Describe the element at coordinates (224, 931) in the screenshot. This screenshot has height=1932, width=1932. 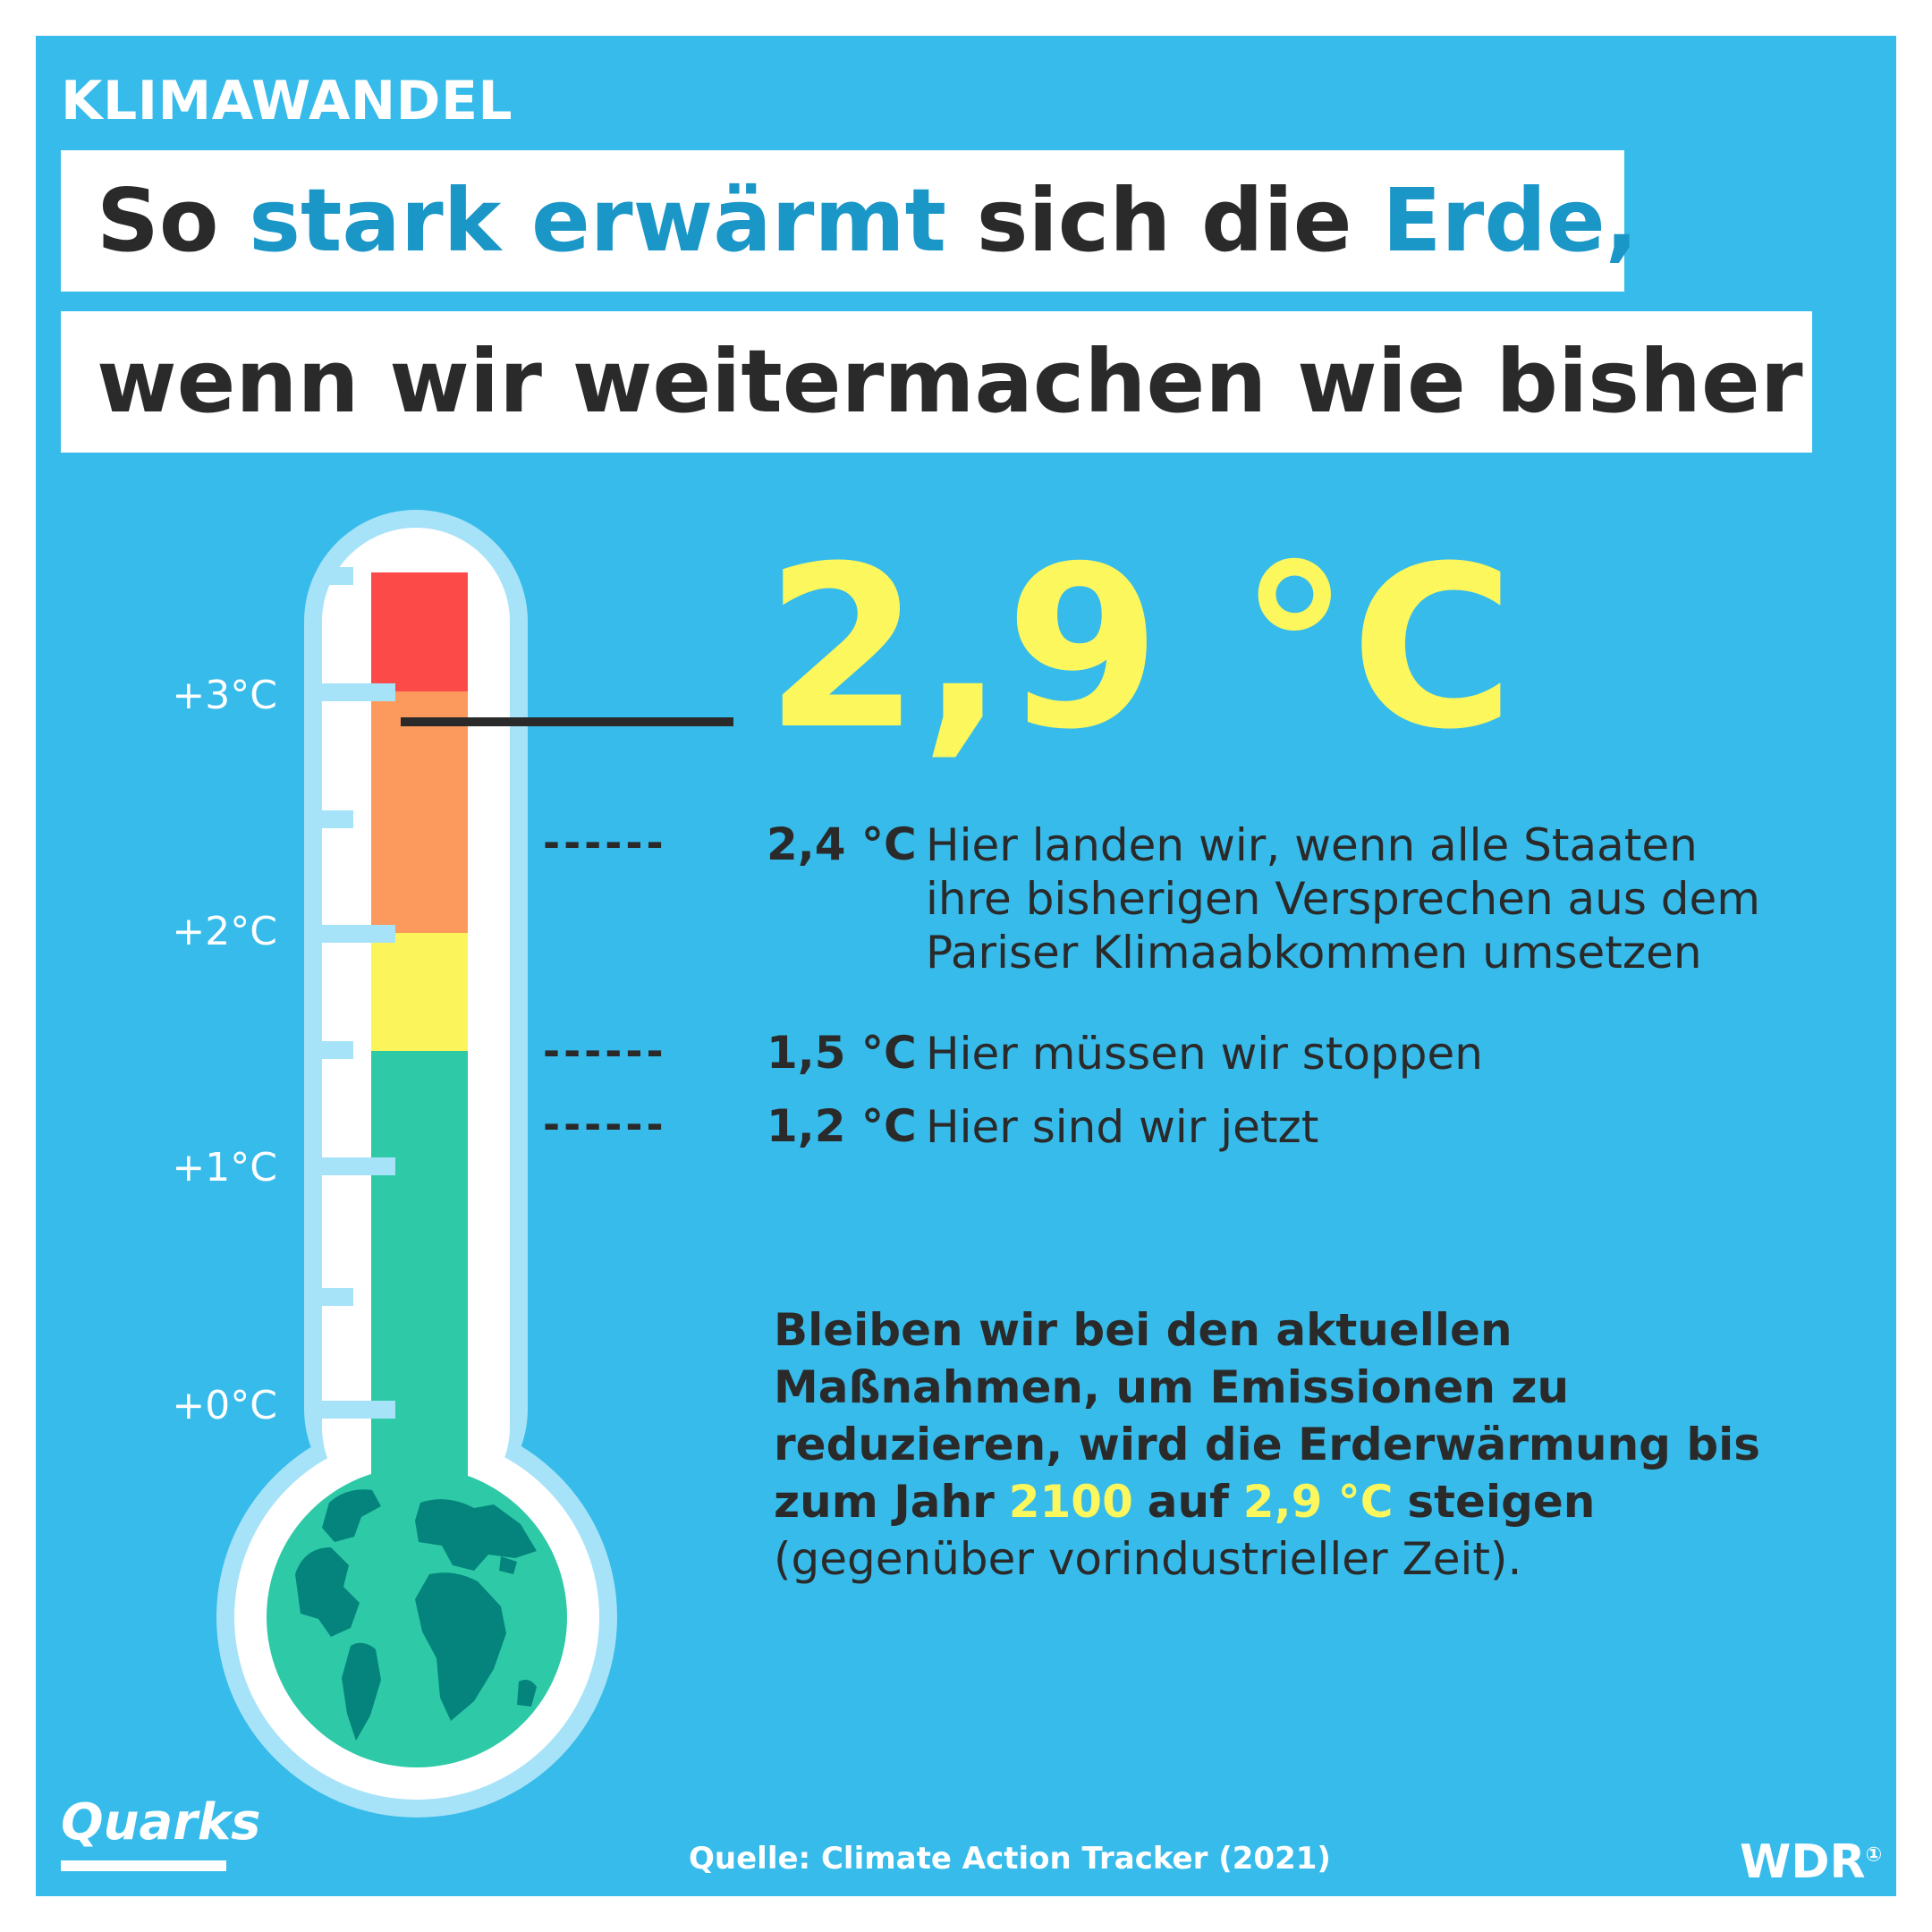
I see `scale-label-2: +2°C` at that location.